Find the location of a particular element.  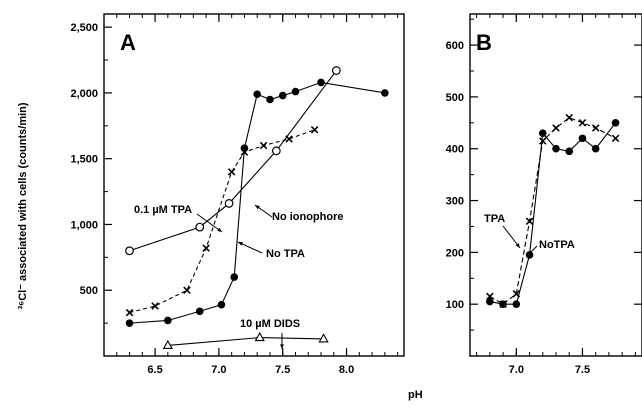

y-tick-label: 2,000 is located at coordinates (84, 94).